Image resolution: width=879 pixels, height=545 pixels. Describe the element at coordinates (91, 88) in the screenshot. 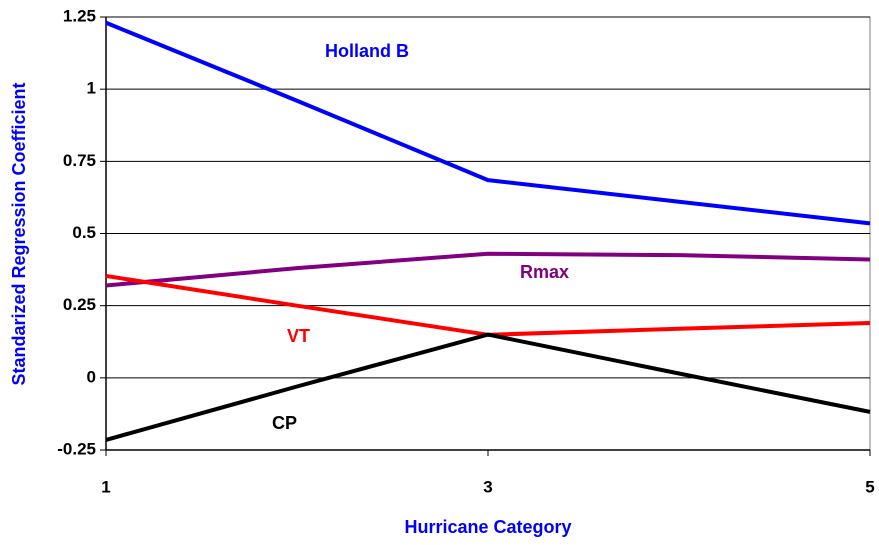

I see `y-tick-label: 1` at that location.